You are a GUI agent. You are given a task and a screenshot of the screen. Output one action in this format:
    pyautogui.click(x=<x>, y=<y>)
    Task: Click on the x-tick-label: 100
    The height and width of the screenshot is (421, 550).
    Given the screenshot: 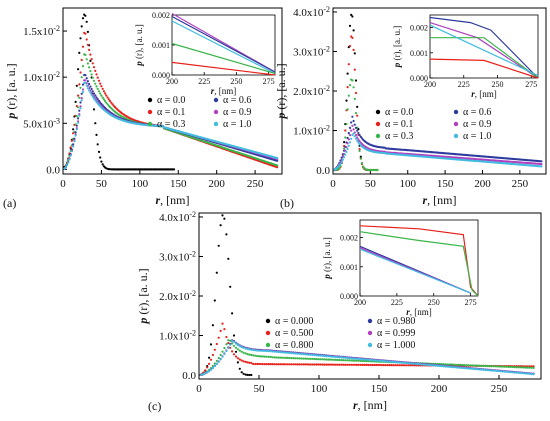 What is the action you would take?
    pyautogui.click(x=407, y=184)
    